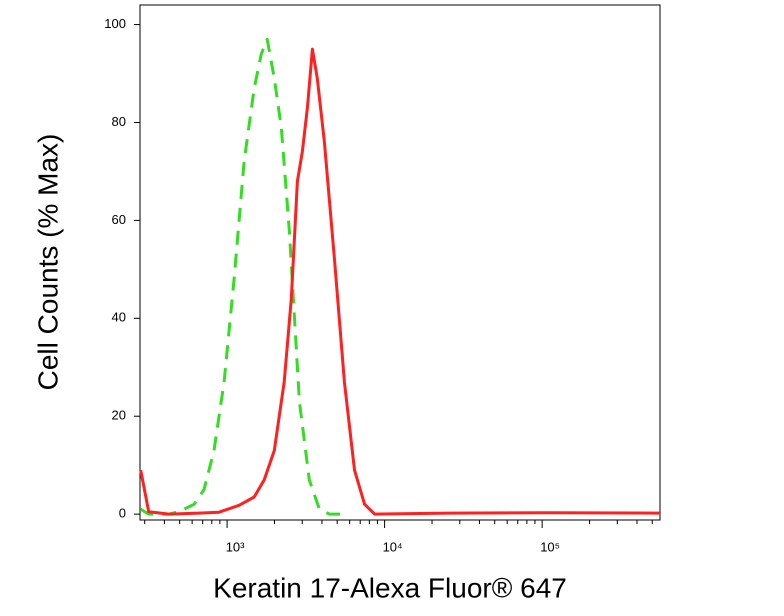 The image size is (784, 616). What do you see at coordinates (119, 219) in the screenshot?
I see `y-tick-label: 60` at bounding box center [119, 219].